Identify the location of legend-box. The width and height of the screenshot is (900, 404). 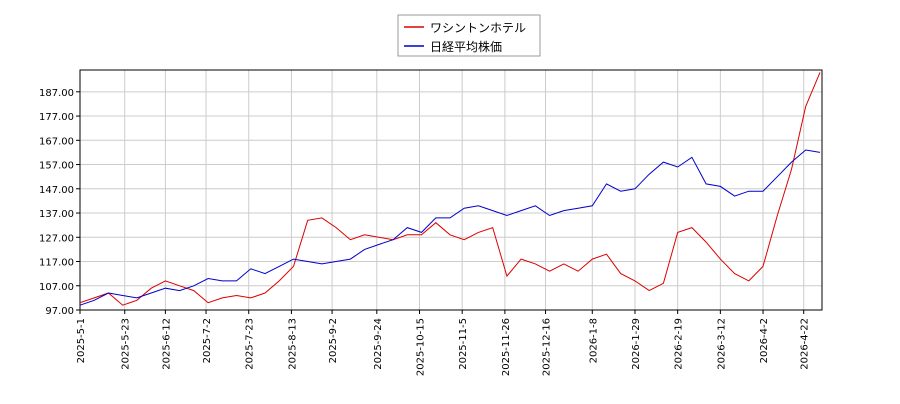
(469, 35).